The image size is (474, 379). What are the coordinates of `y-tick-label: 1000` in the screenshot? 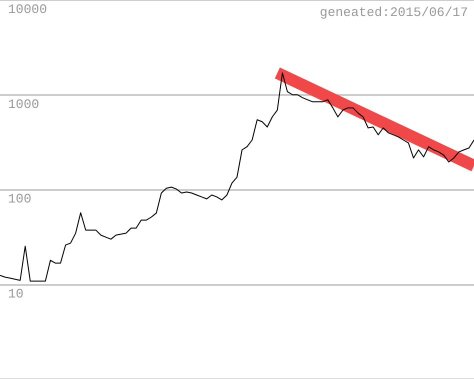 It's located at (24, 104).